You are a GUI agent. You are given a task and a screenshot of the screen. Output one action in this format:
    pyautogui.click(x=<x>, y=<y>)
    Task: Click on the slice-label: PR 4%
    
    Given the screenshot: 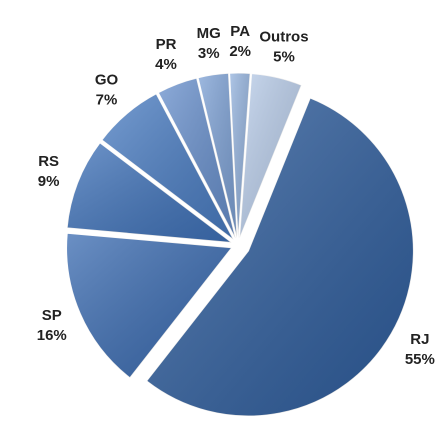 What is the action you would take?
    pyautogui.click(x=166, y=54)
    